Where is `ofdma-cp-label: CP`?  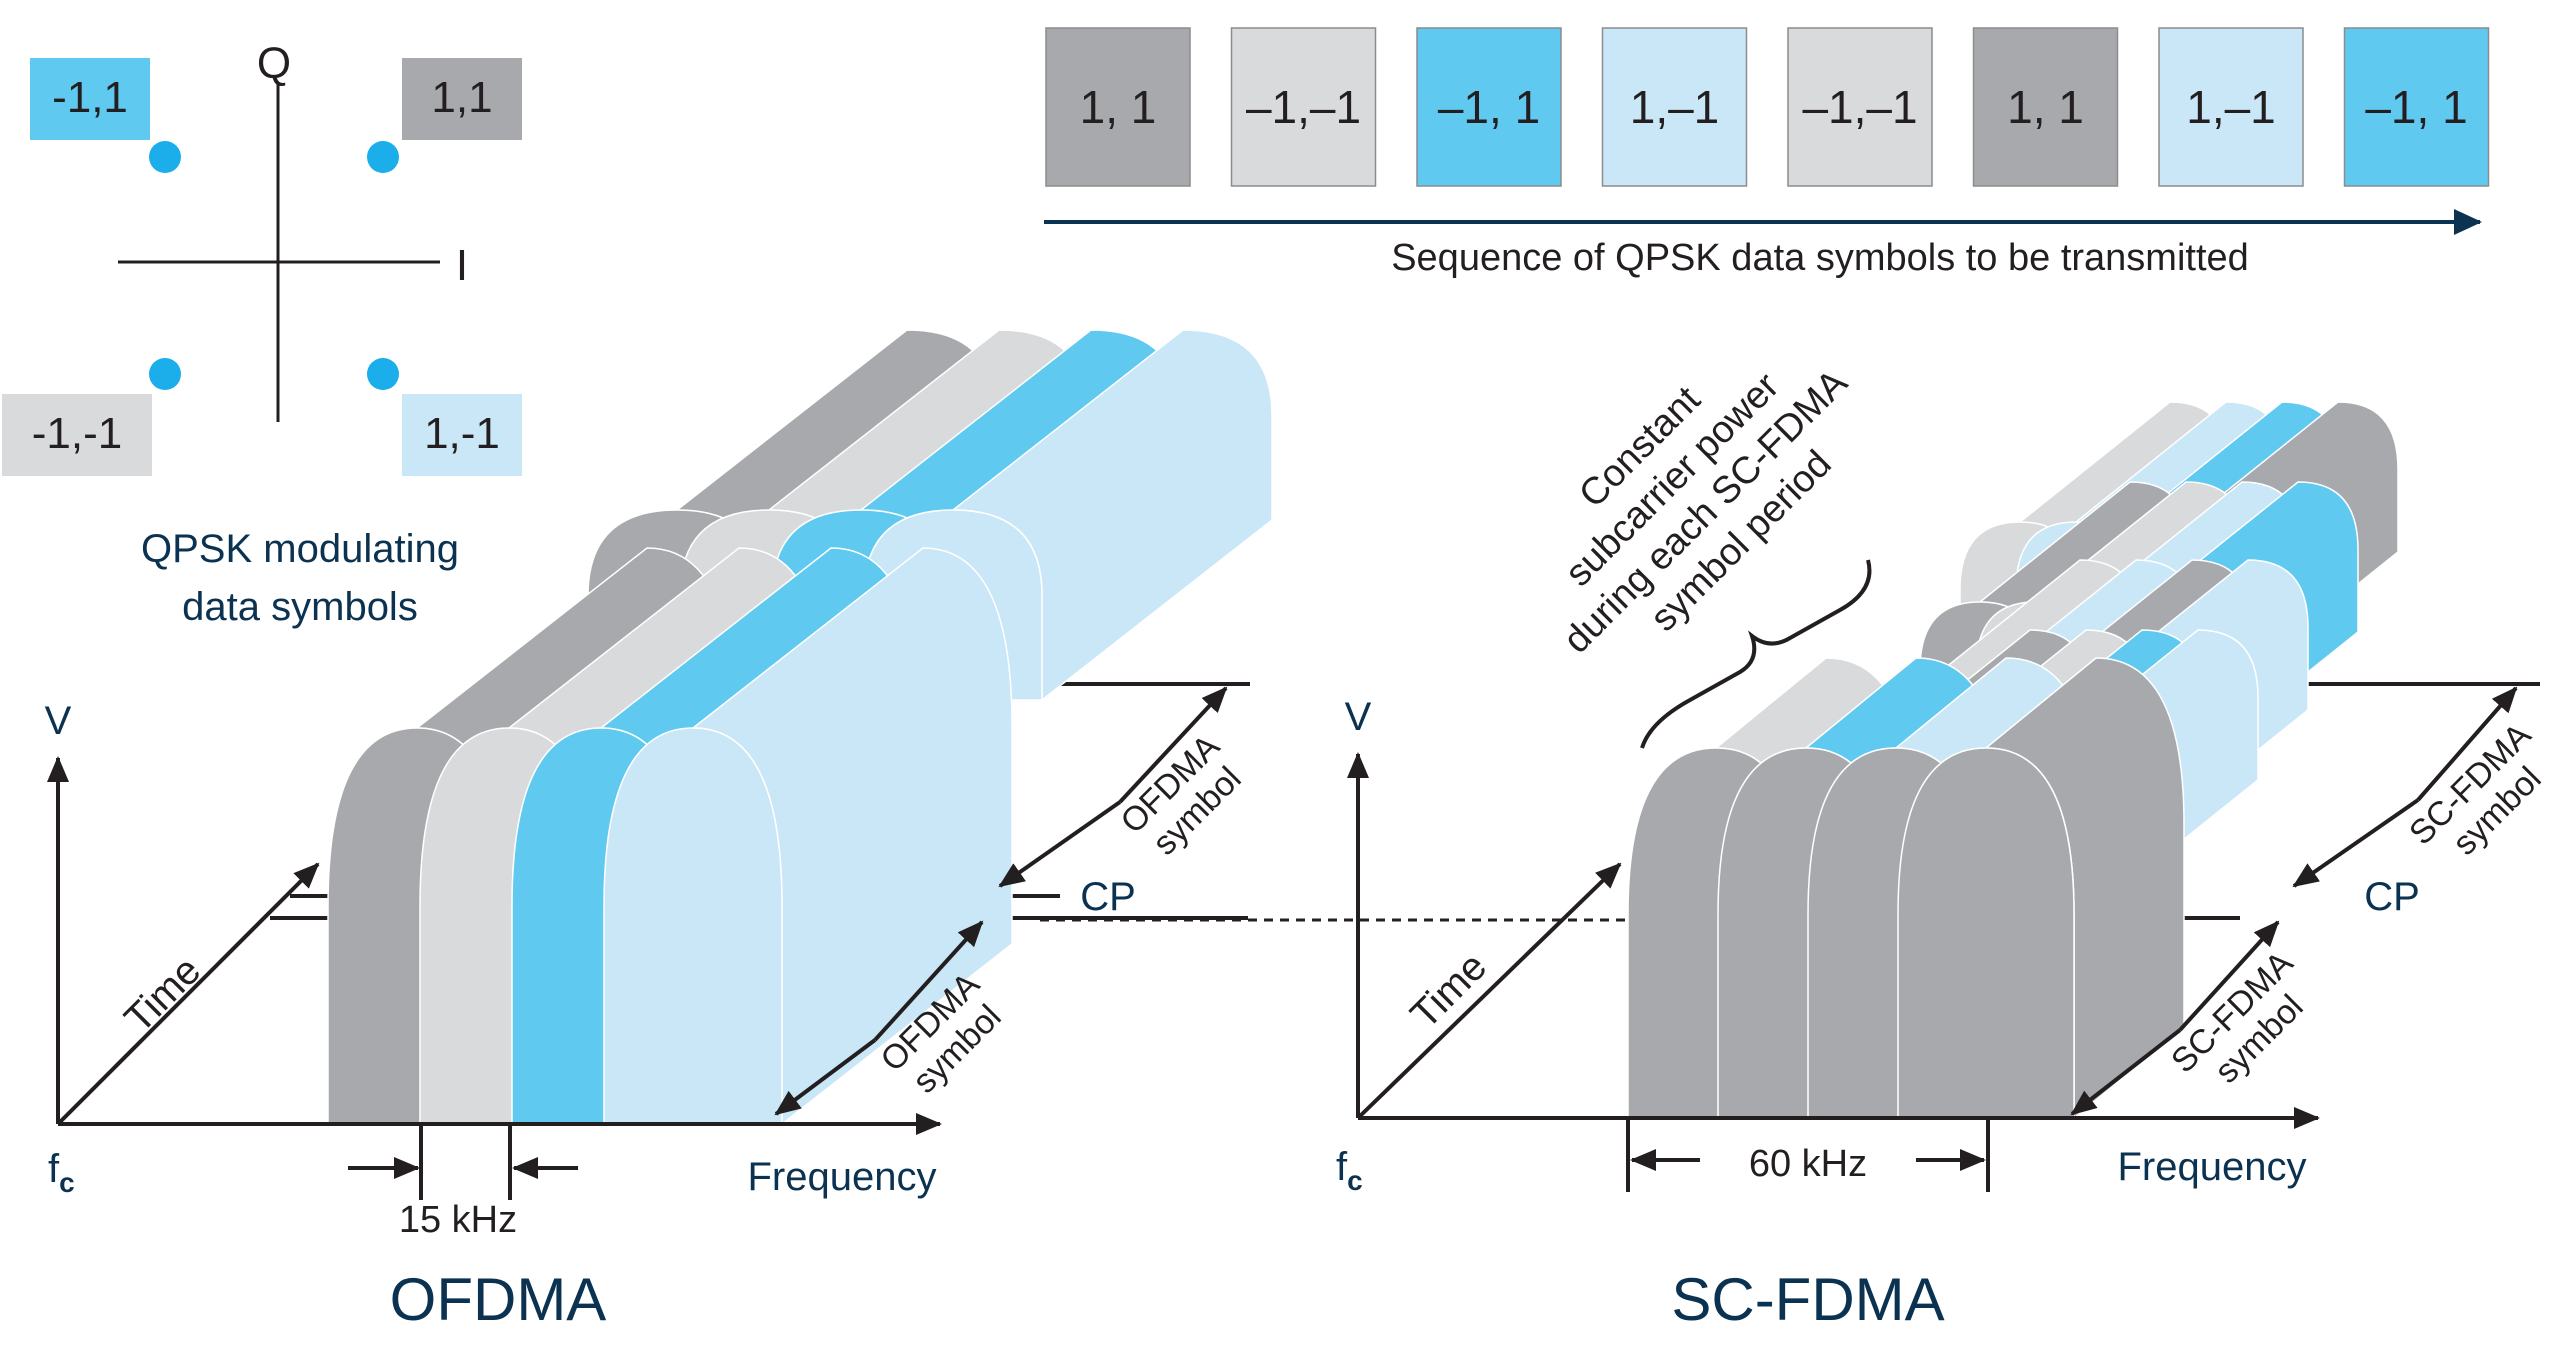 ofdma-cp-label: CP is located at coordinates (1108, 897).